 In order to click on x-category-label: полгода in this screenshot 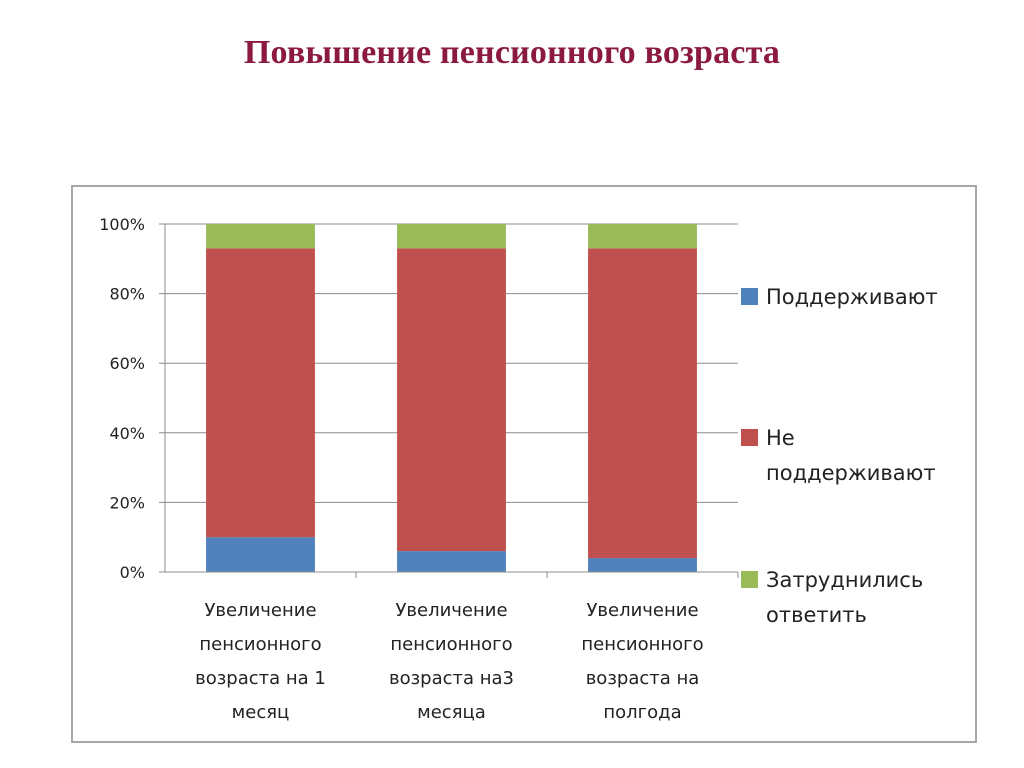, I will do `click(642, 712)`.